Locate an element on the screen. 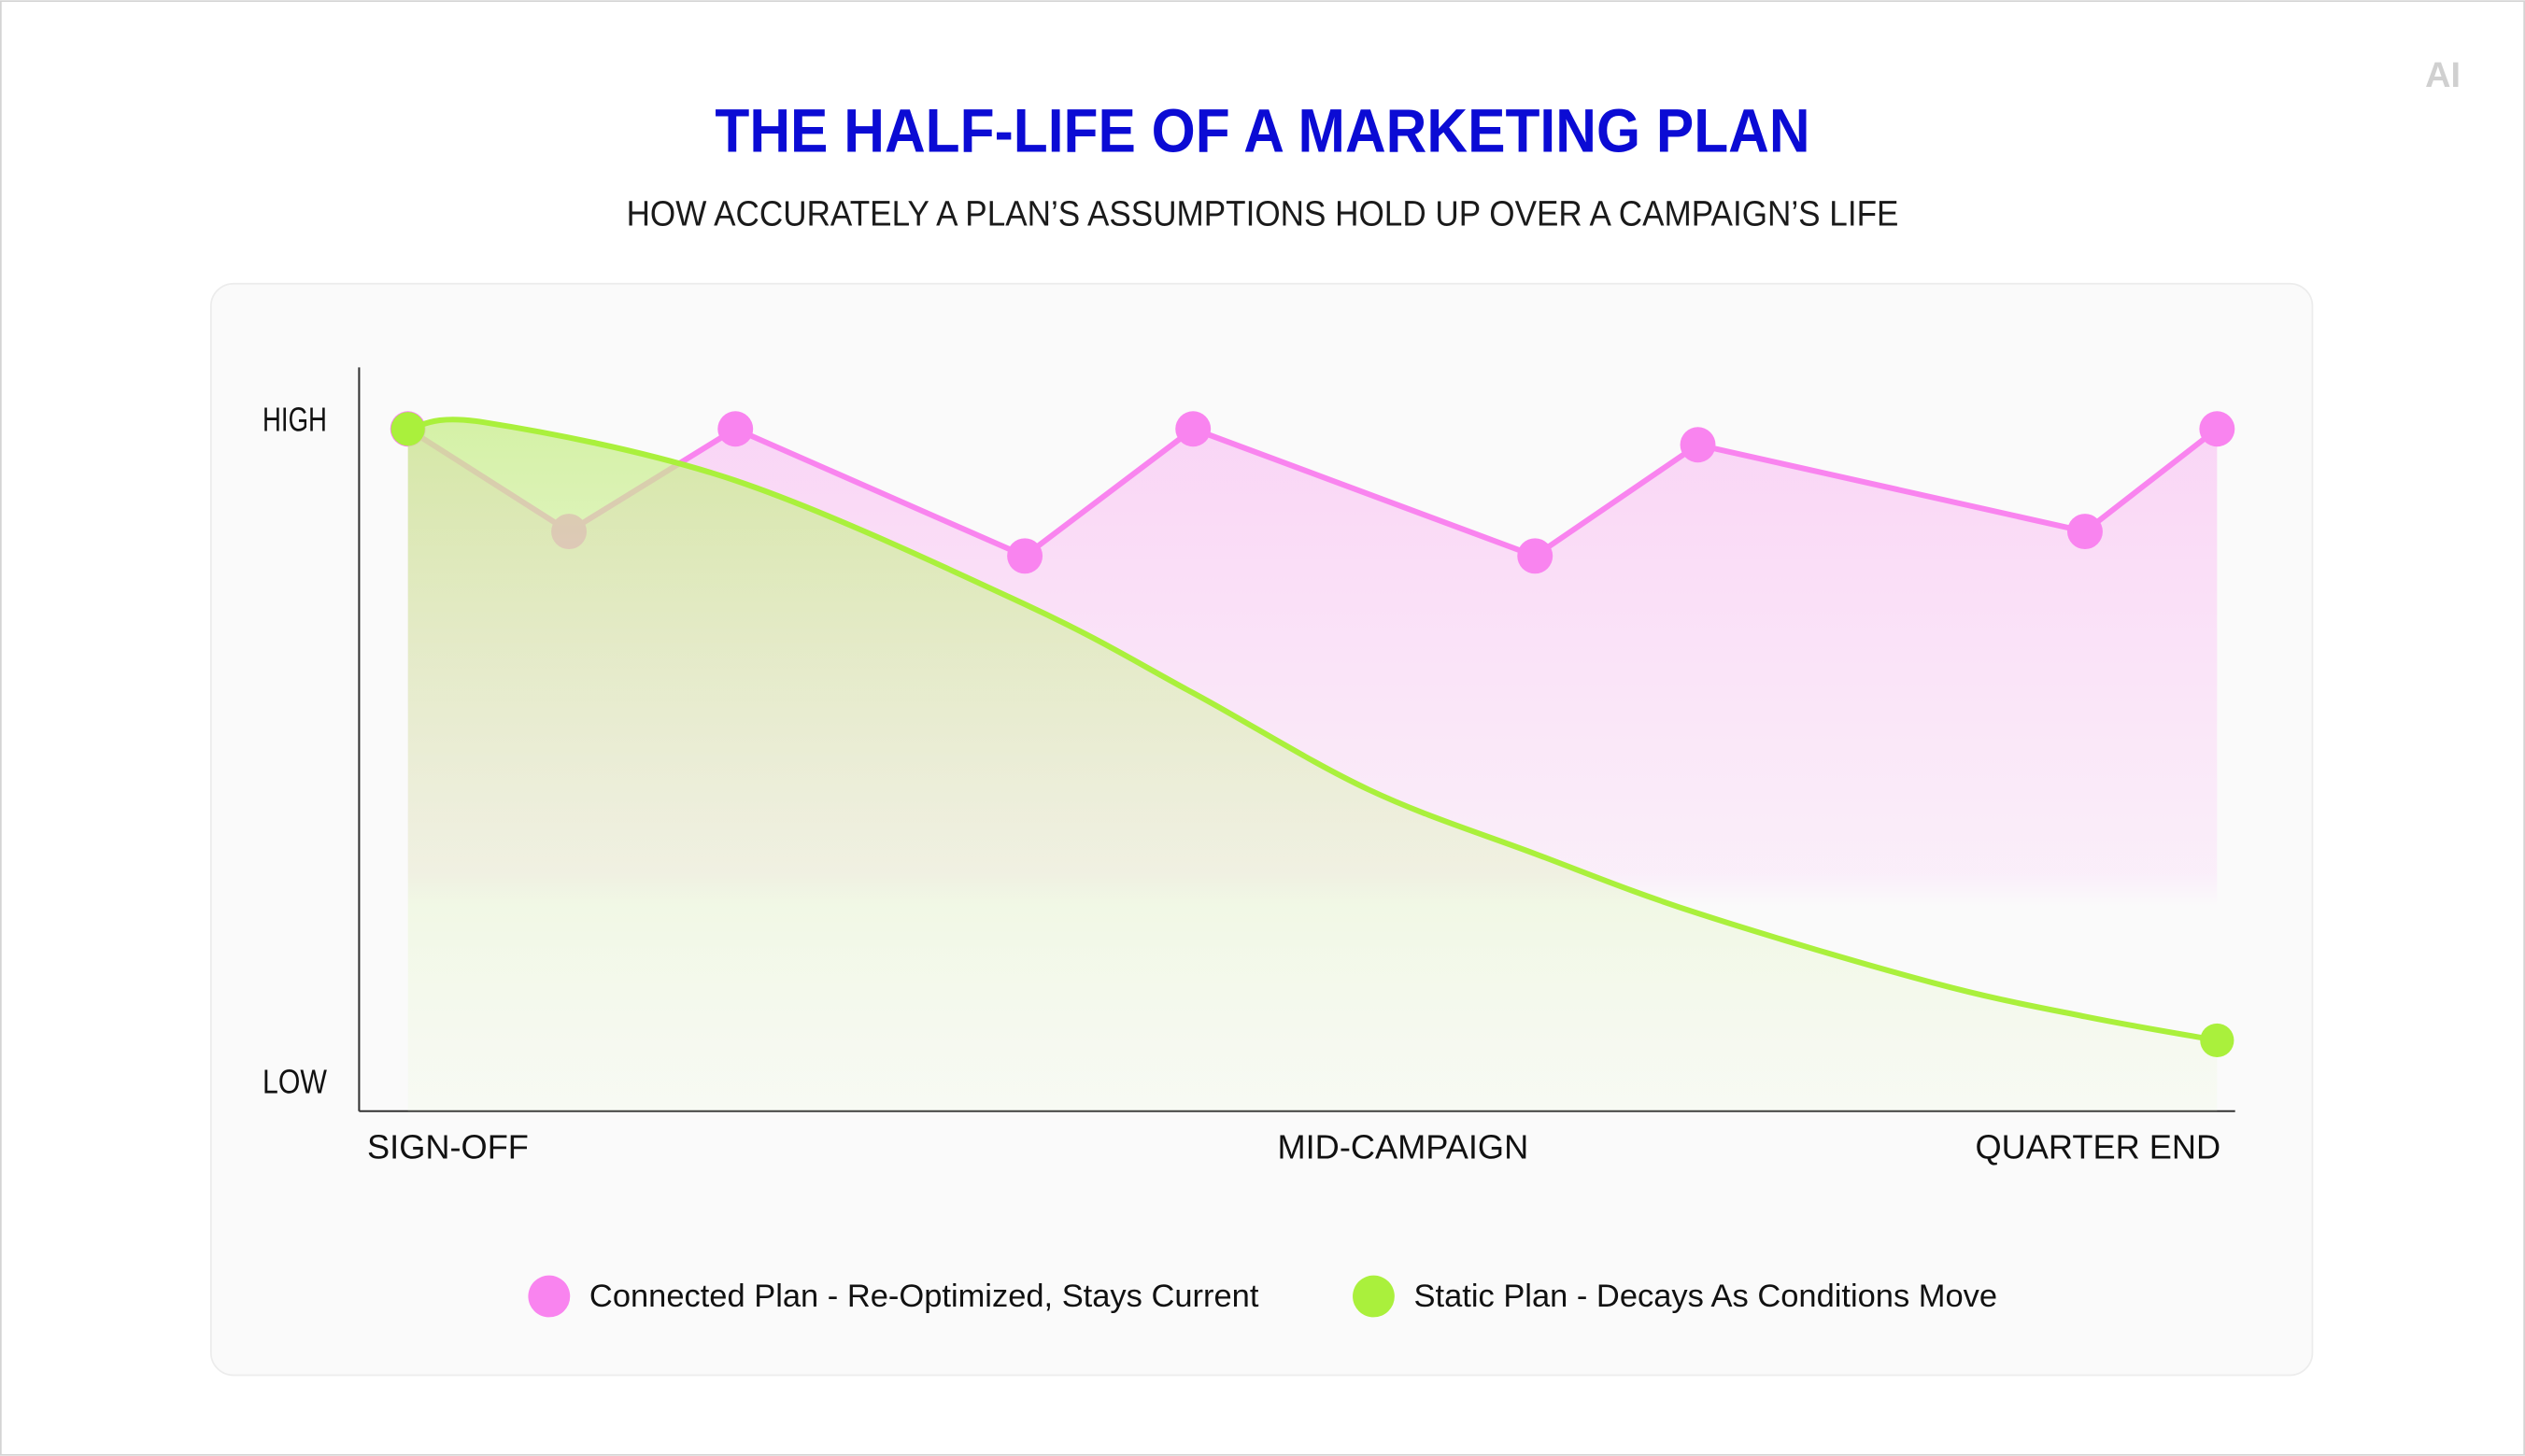 This screenshot has width=2525, height=1456. x-tick-label: MID-CAMPAIGN is located at coordinates (1403, 1147).